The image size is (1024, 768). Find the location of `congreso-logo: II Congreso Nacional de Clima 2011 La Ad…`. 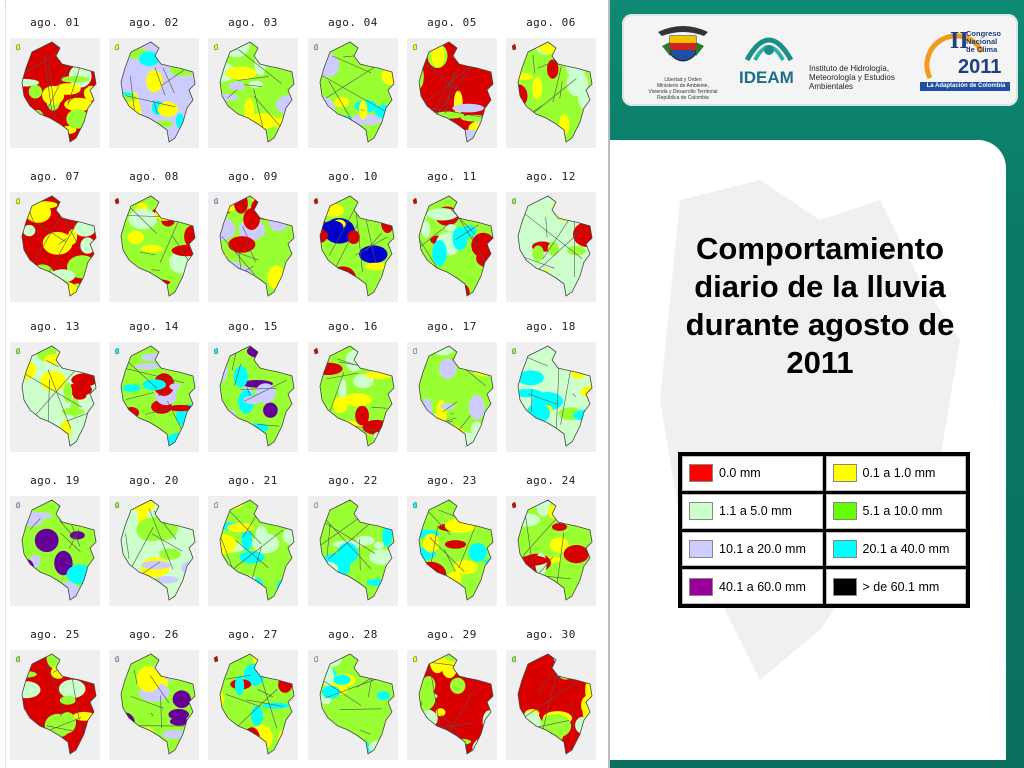

congreso-logo: II Congreso Nacional de Clima 2011 La Ad… is located at coordinates (966, 60).